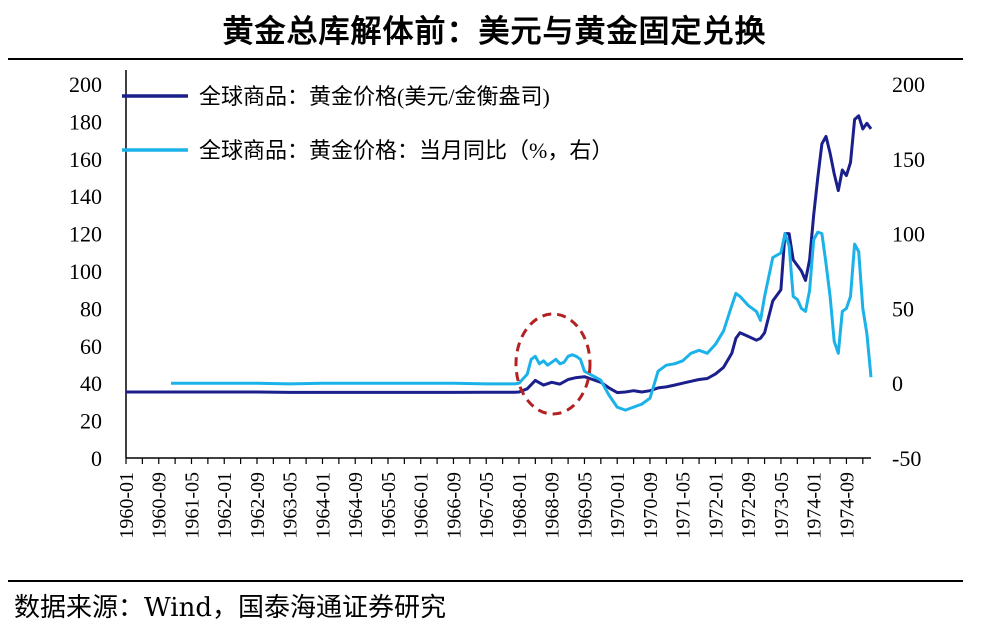  I want to click on x-tick-label: 1973-05, so click(782, 505).